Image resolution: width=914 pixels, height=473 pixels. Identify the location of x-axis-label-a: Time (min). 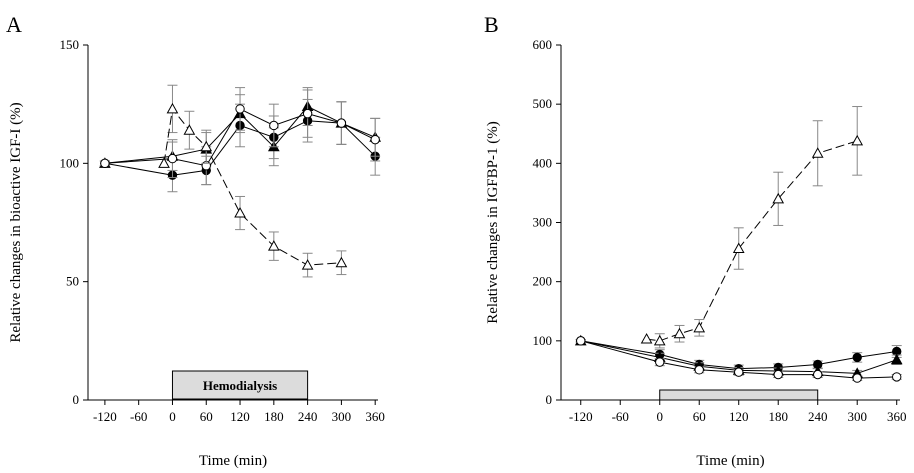
(233, 461).